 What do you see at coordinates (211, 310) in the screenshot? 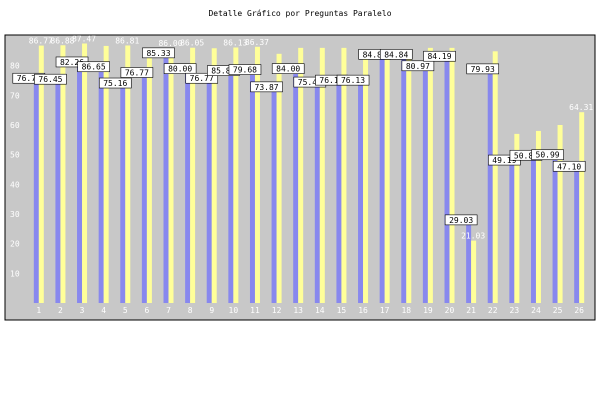
I see `x-tick-label: 9` at bounding box center [211, 310].